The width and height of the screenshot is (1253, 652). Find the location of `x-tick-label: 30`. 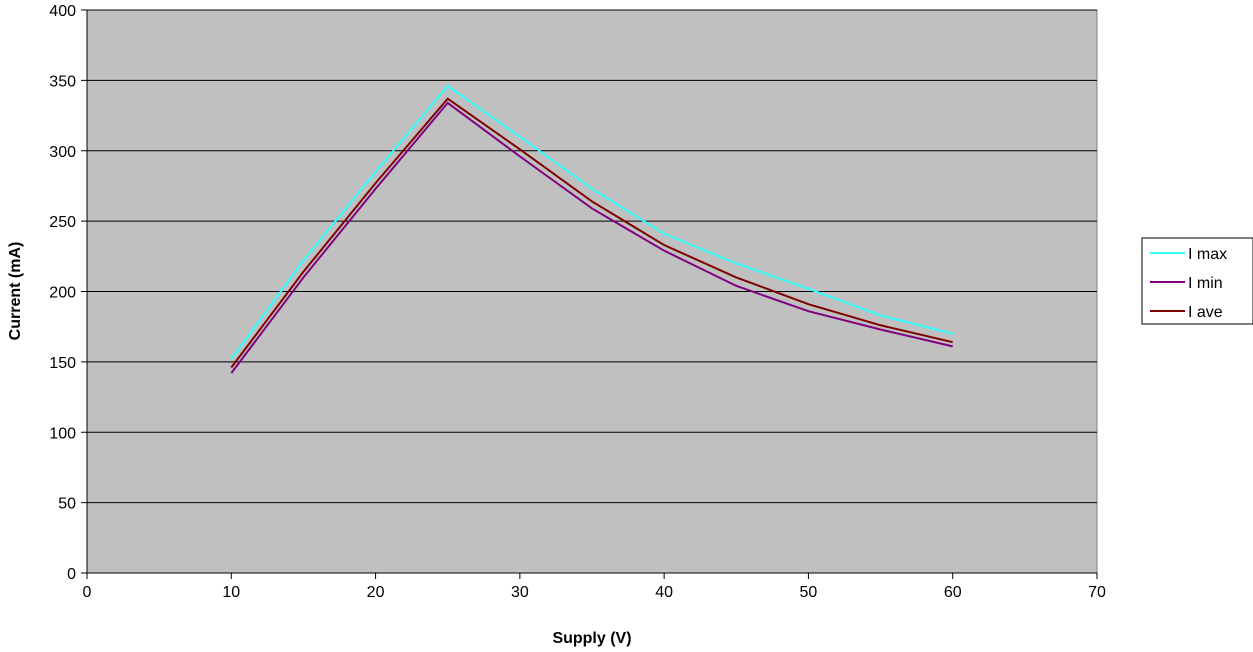

x-tick-label: 30 is located at coordinates (520, 592).